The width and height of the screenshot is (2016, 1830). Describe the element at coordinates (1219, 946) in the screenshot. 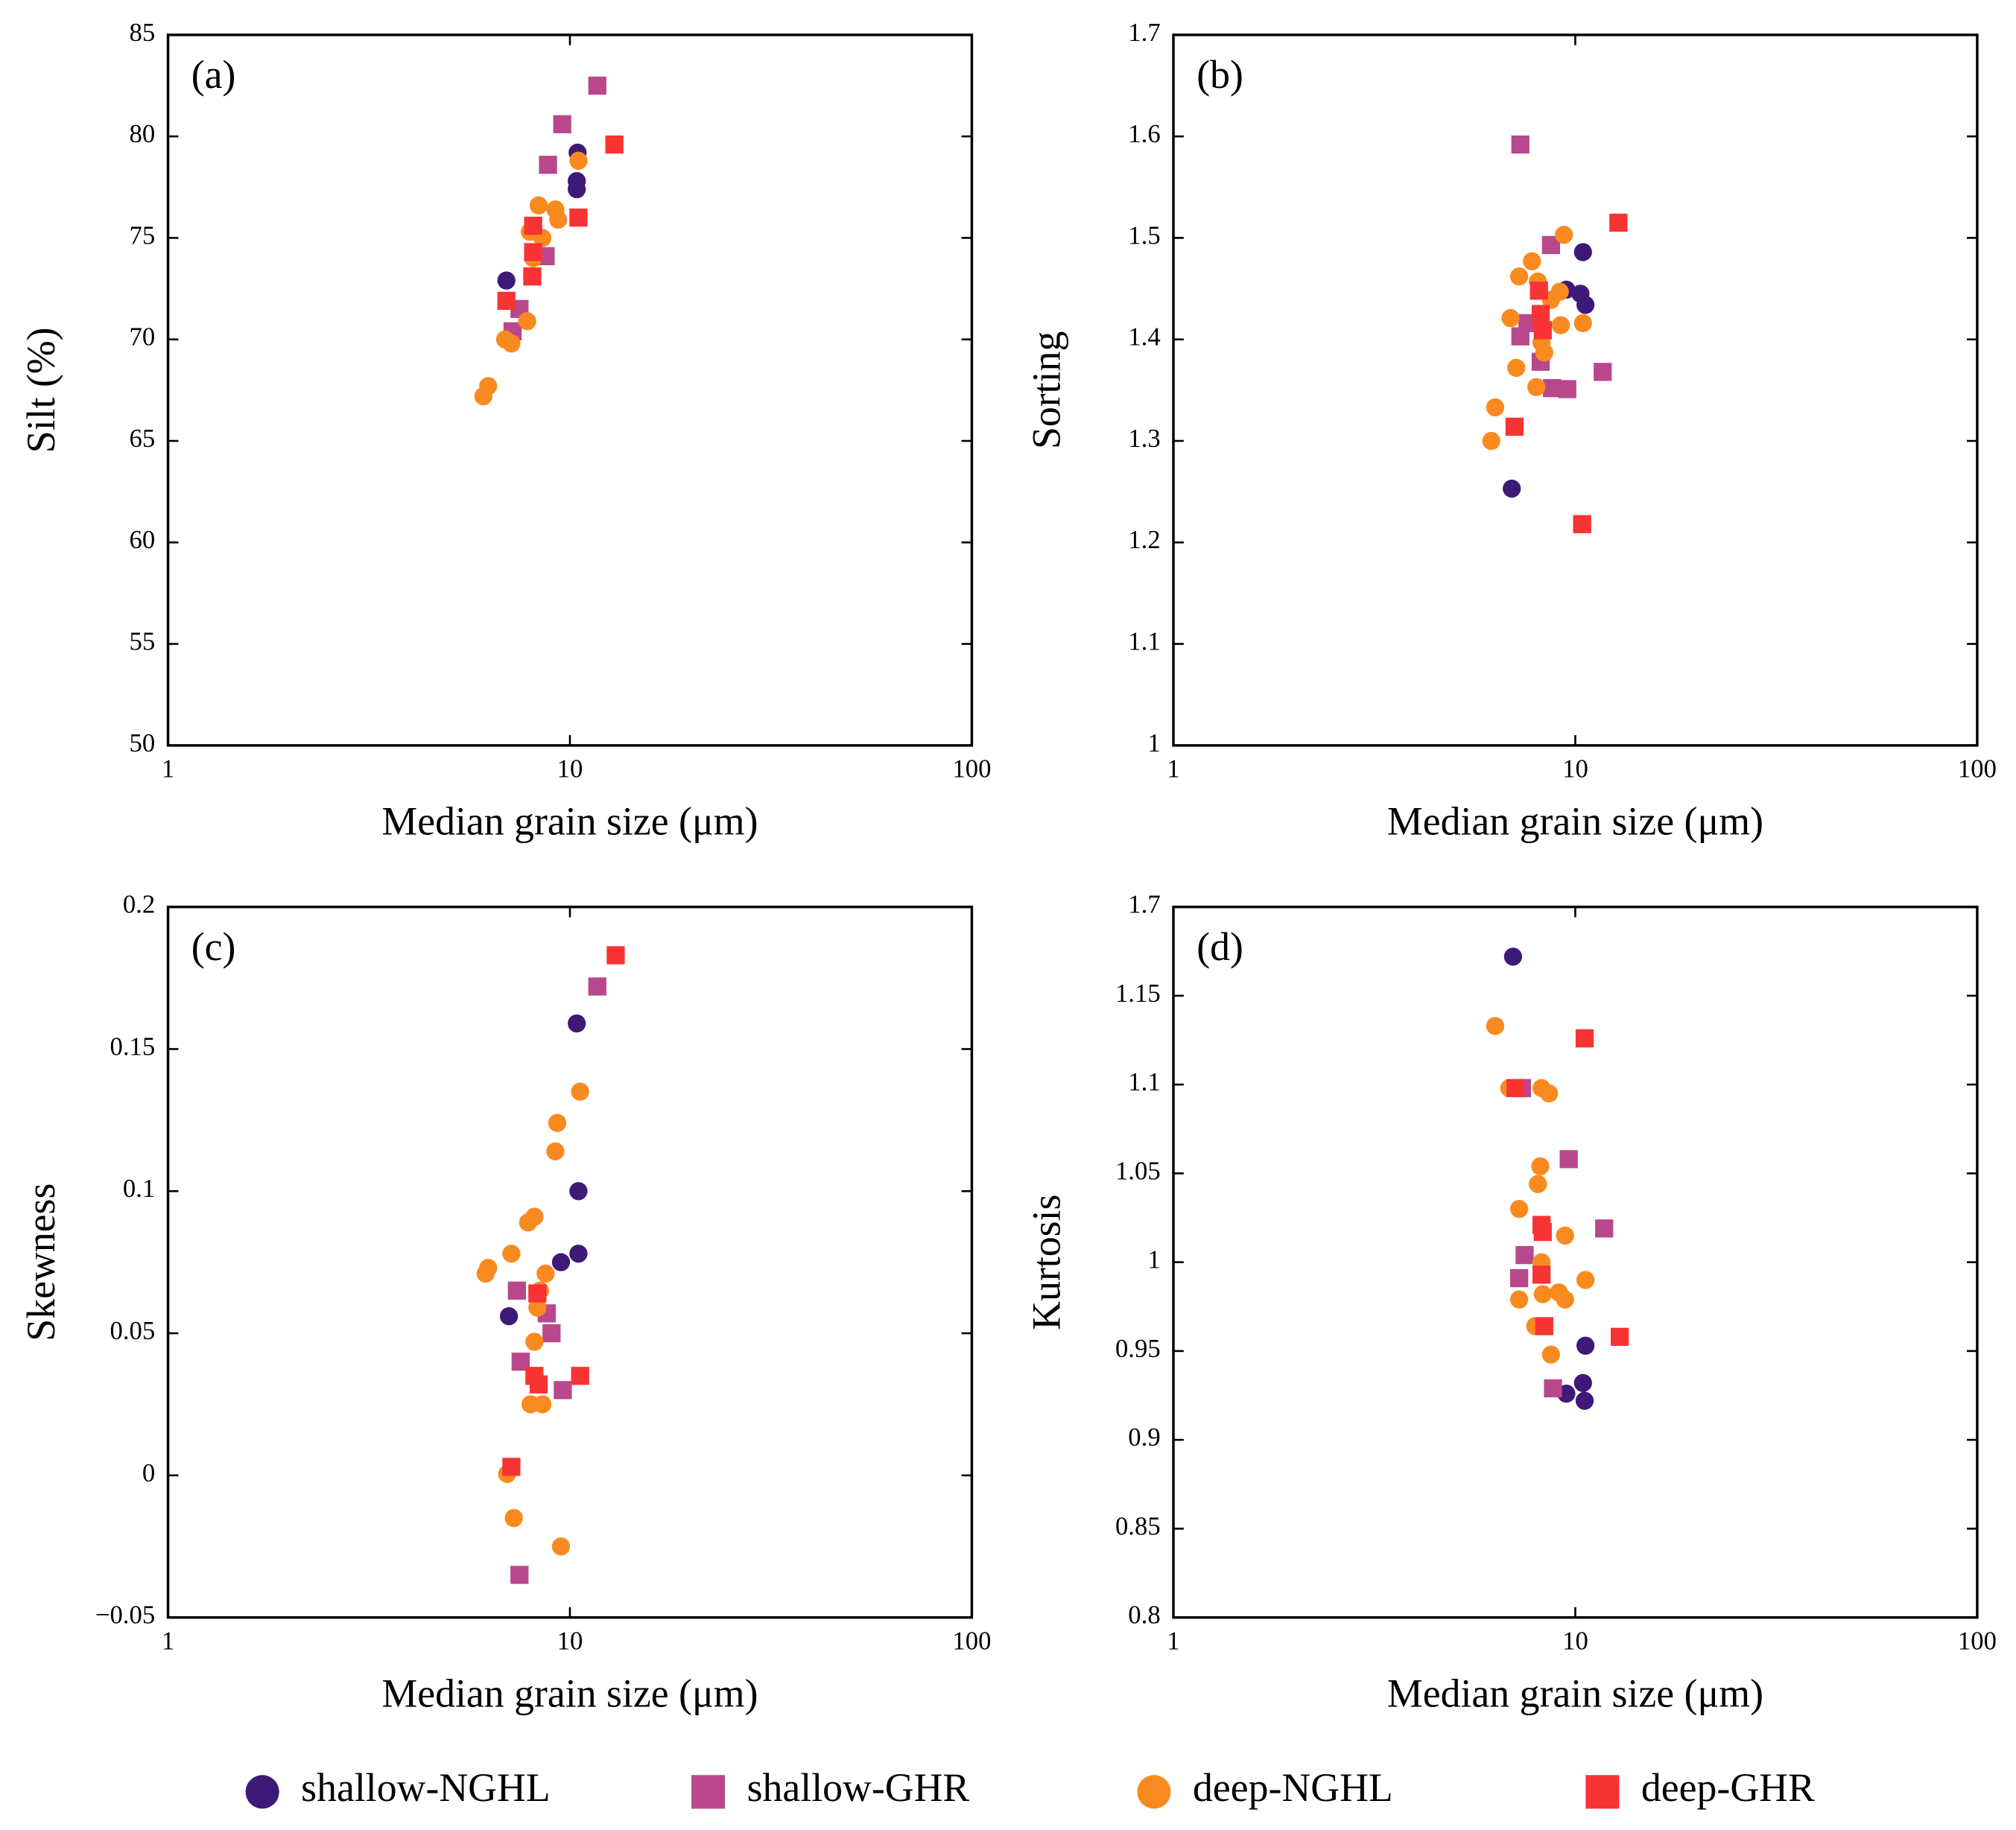

I see `panel-label: (d)` at that location.